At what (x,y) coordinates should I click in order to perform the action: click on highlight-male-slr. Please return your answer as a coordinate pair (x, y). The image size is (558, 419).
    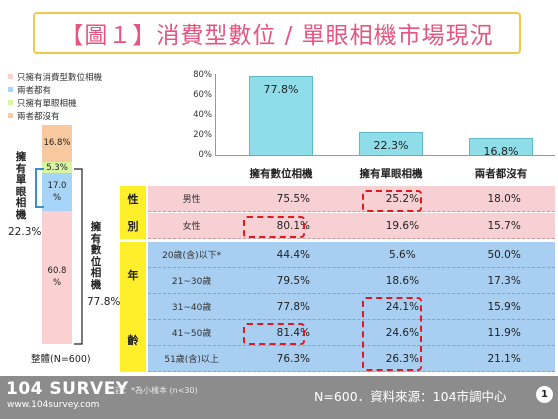
    Looking at the image, I should click on (392, 201).